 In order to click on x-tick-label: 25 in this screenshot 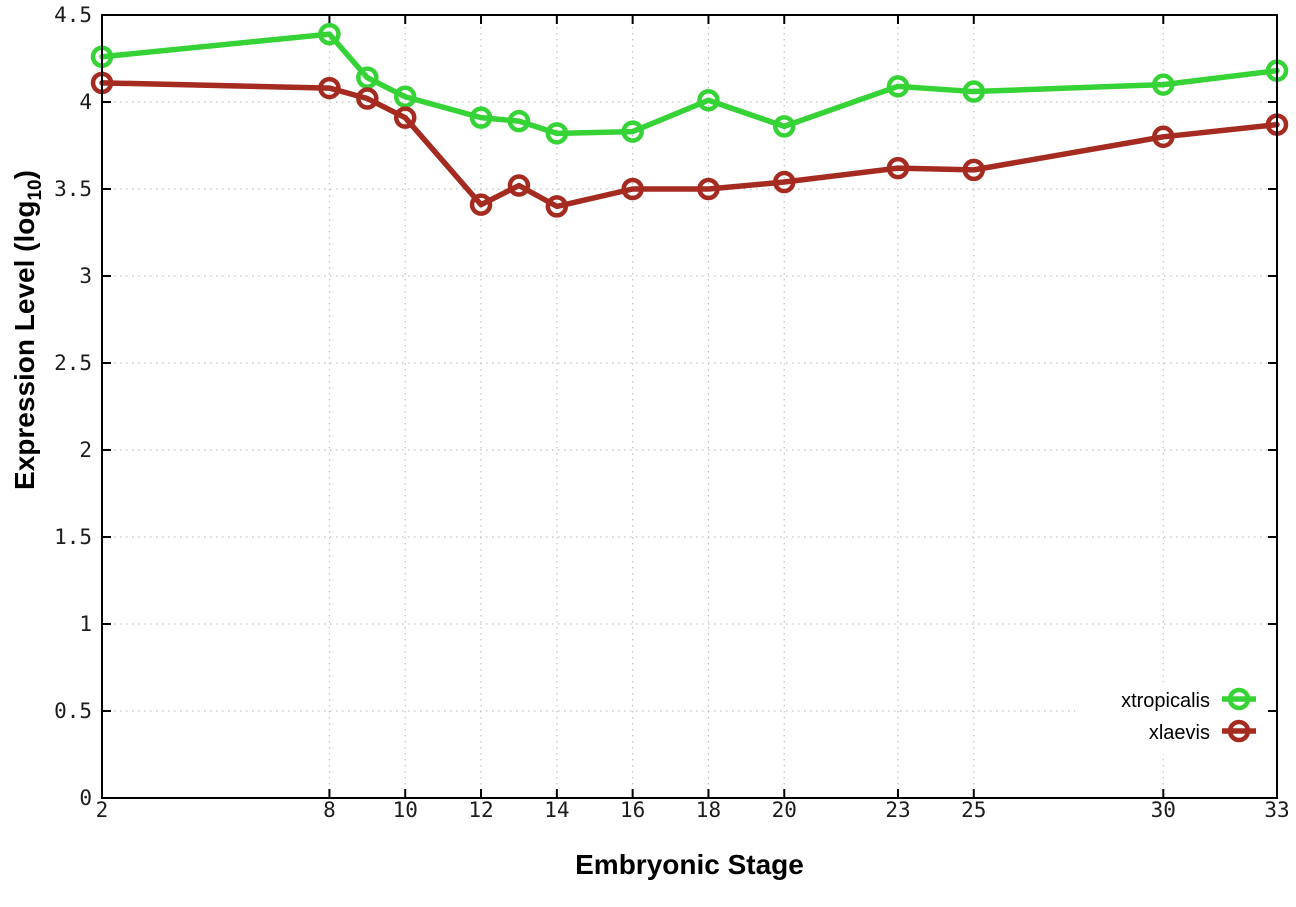, I will do `click(973, 810)`.